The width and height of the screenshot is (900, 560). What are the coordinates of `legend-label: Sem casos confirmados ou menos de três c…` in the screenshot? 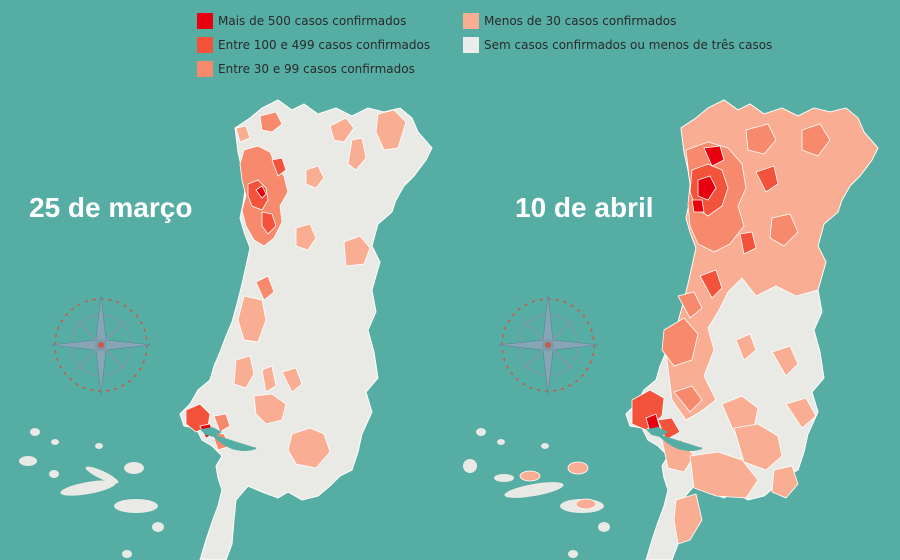 It's located at (628, 45).